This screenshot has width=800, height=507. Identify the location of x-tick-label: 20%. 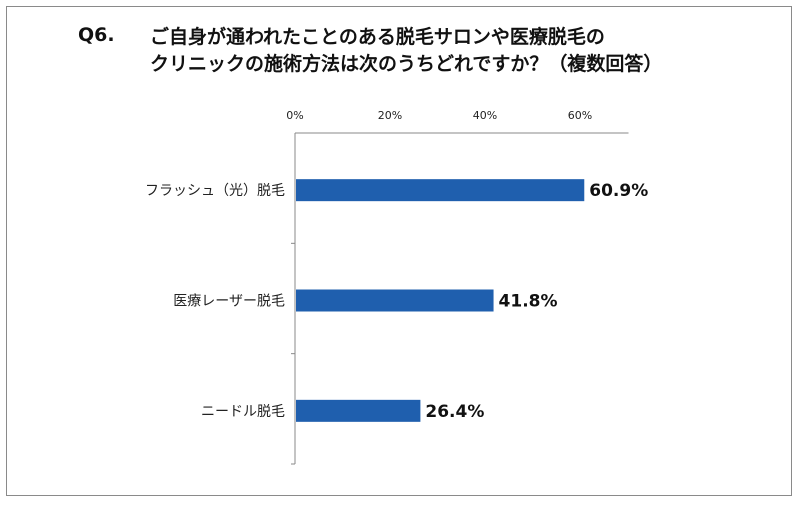
(390, 115).